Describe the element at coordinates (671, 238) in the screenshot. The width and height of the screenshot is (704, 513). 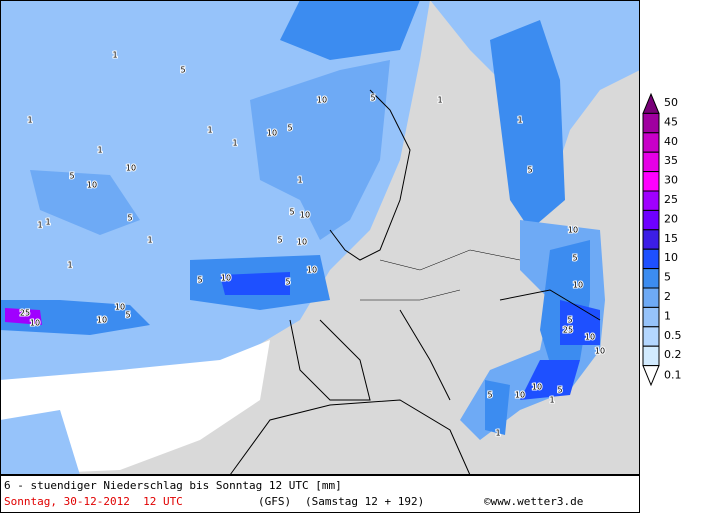
I see `legend-label: 15` at that location.